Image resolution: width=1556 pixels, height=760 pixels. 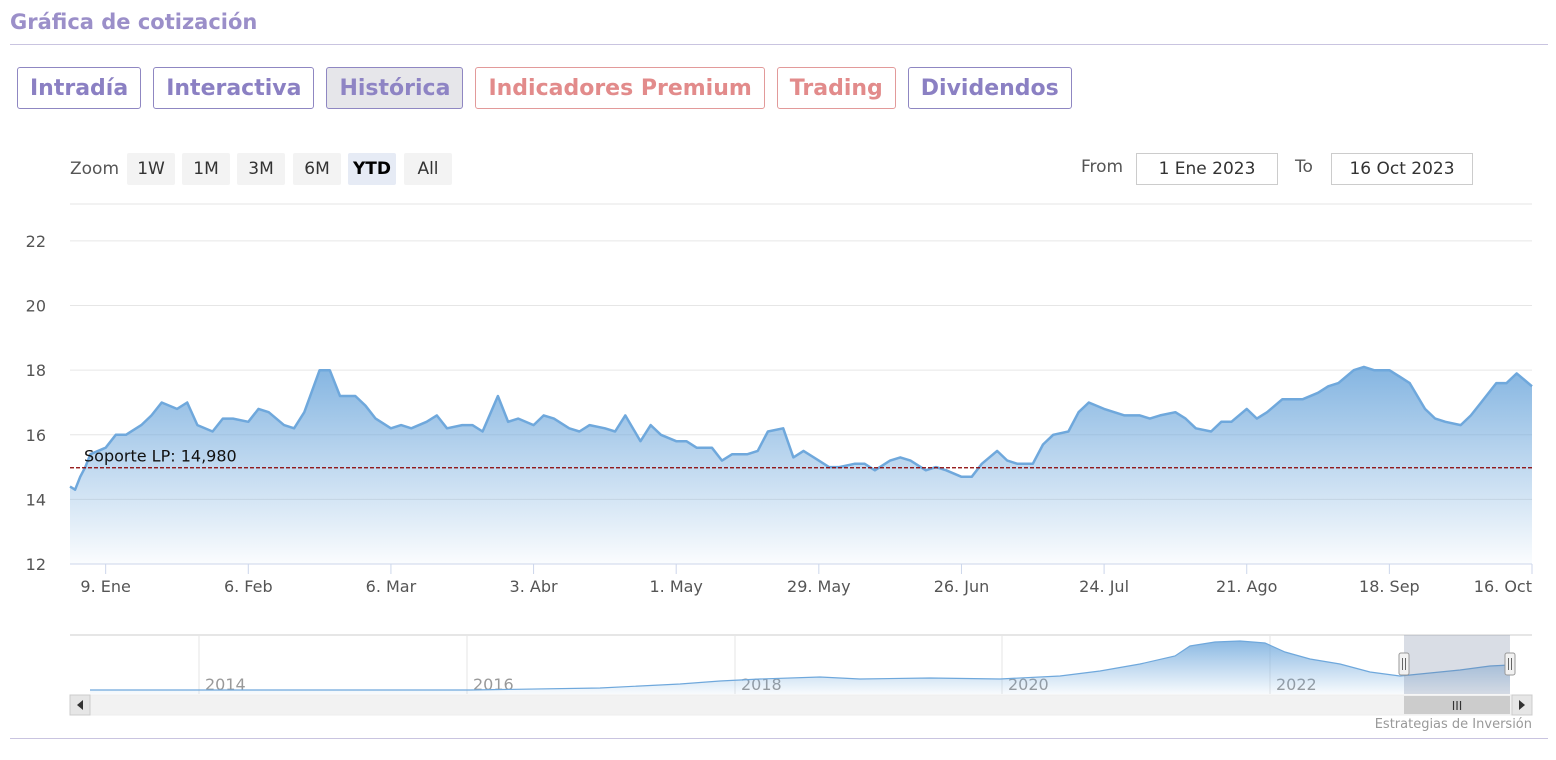 I want to click on scrollbar-track, so click(x=801, y=705).